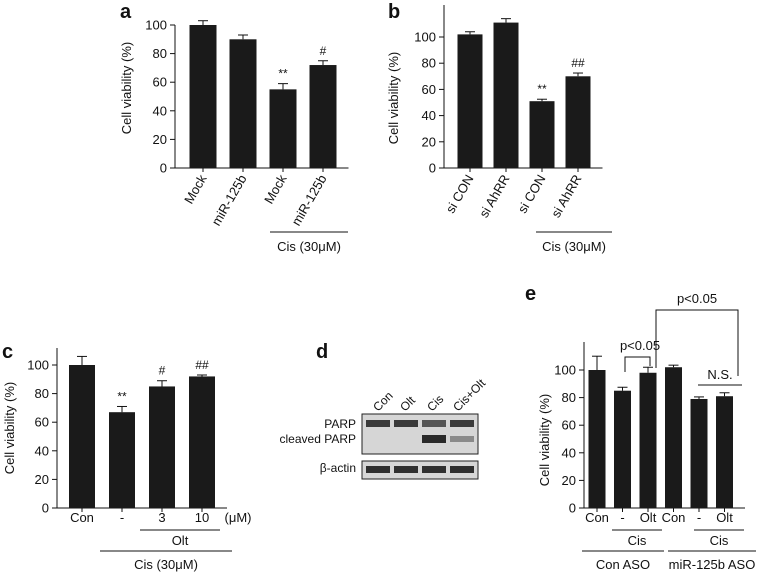 This screenshot has width=758, height=576. What do you see at coordinates (126, 12) in the screenshot?
I see `panel-a-letter: a` at bounding box center [126, 12].